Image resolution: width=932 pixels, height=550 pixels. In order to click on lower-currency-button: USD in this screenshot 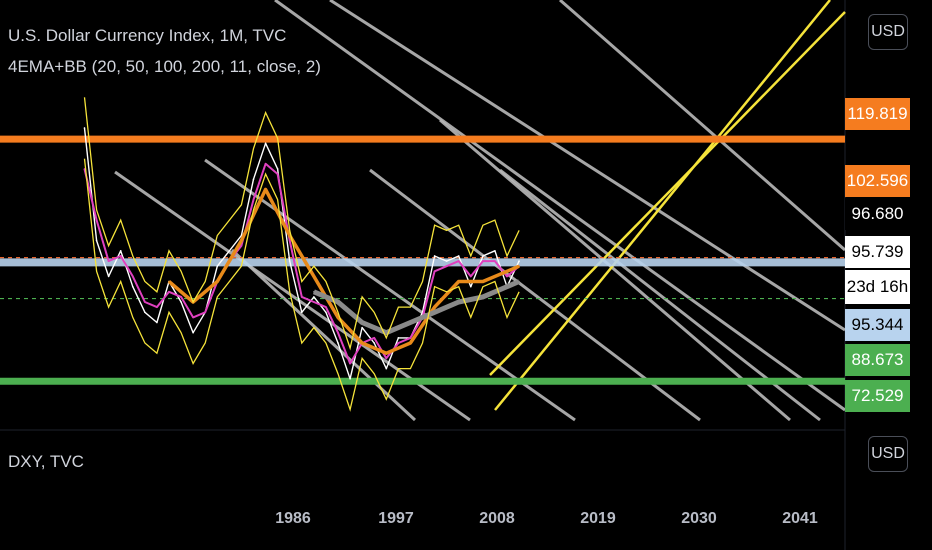, I will do `click(888, 454)`.